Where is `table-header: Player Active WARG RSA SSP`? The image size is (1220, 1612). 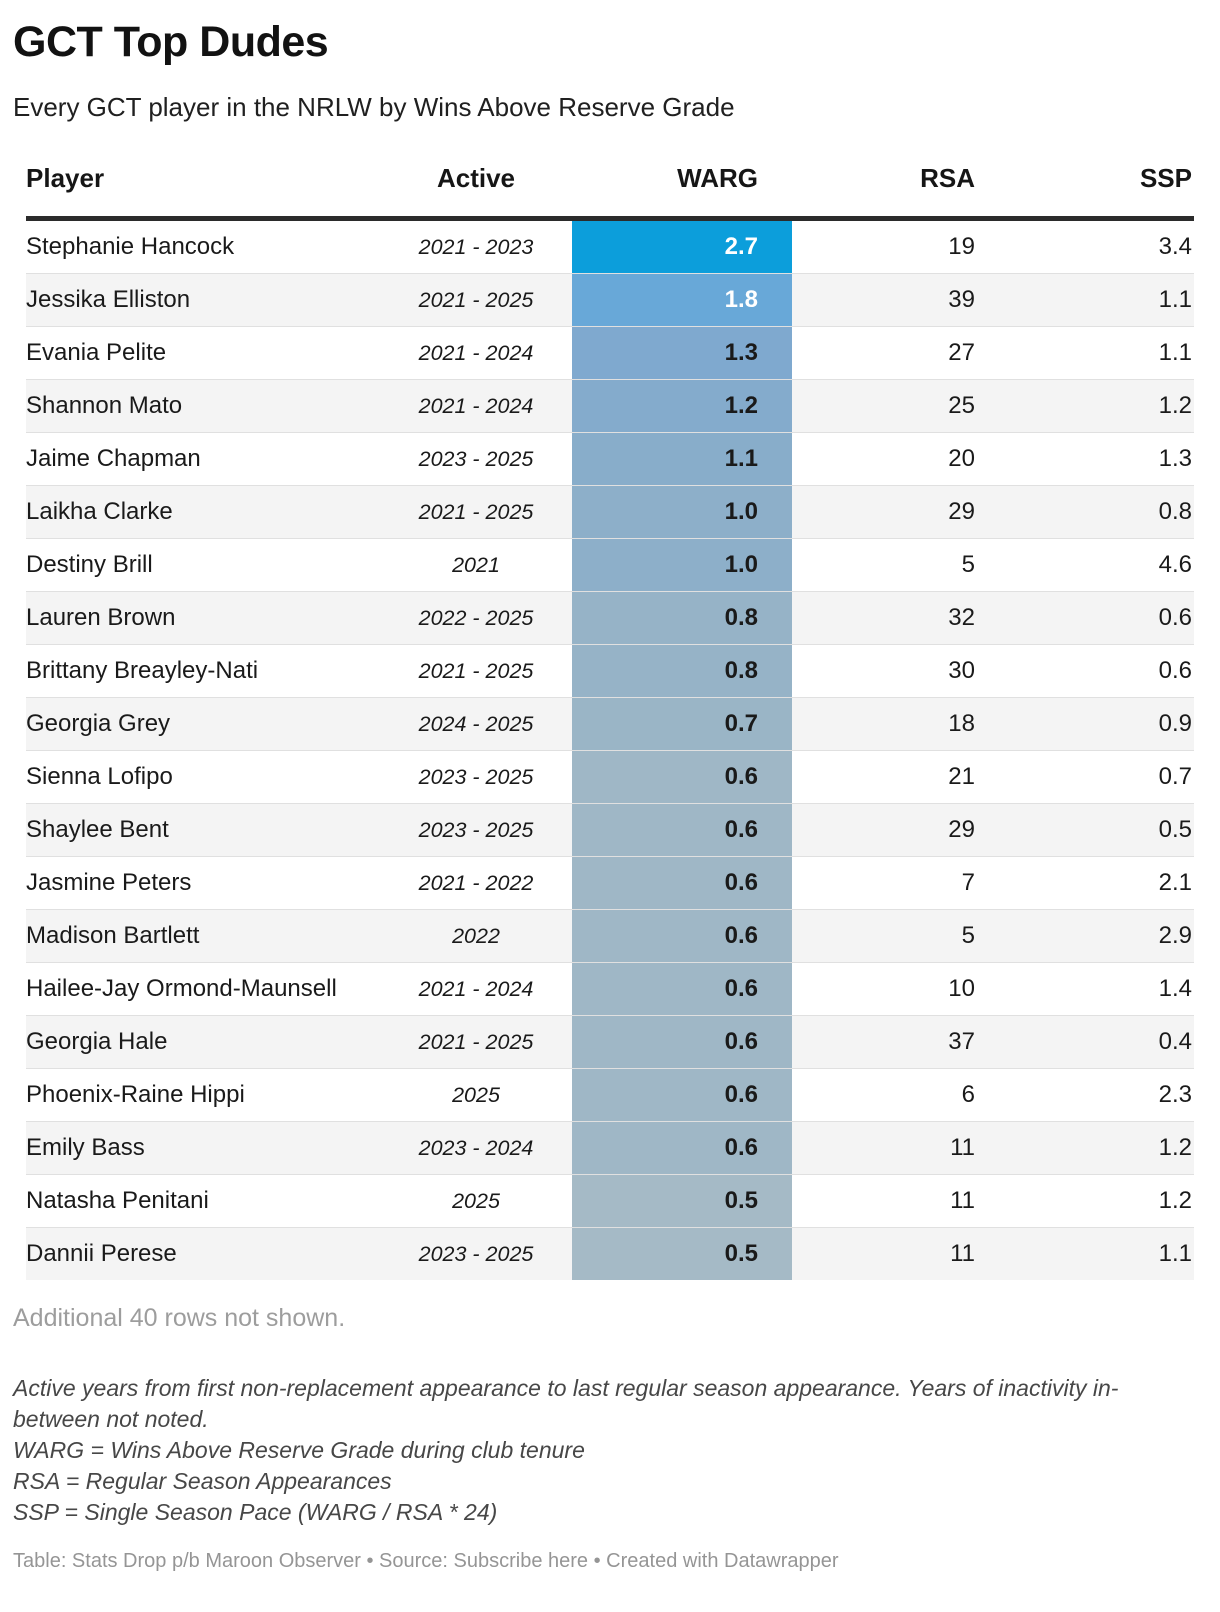 table-header: Player Active WARG RSA SSP is located at coordinates (610, 189).